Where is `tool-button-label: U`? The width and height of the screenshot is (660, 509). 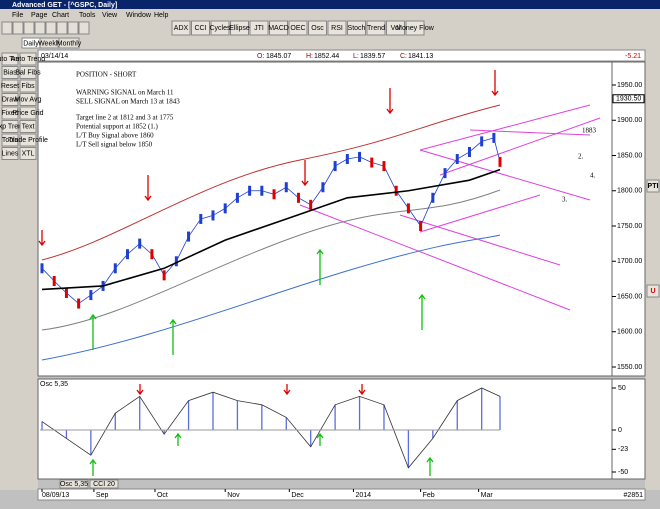
tool-button-label: U is located at coordinates (652, 291).